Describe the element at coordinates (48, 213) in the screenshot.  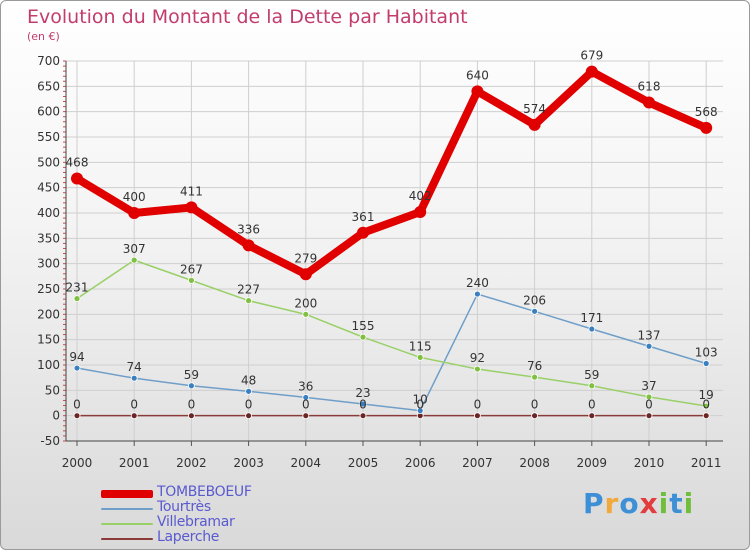
I see `y-tick-label: 400` at that location.